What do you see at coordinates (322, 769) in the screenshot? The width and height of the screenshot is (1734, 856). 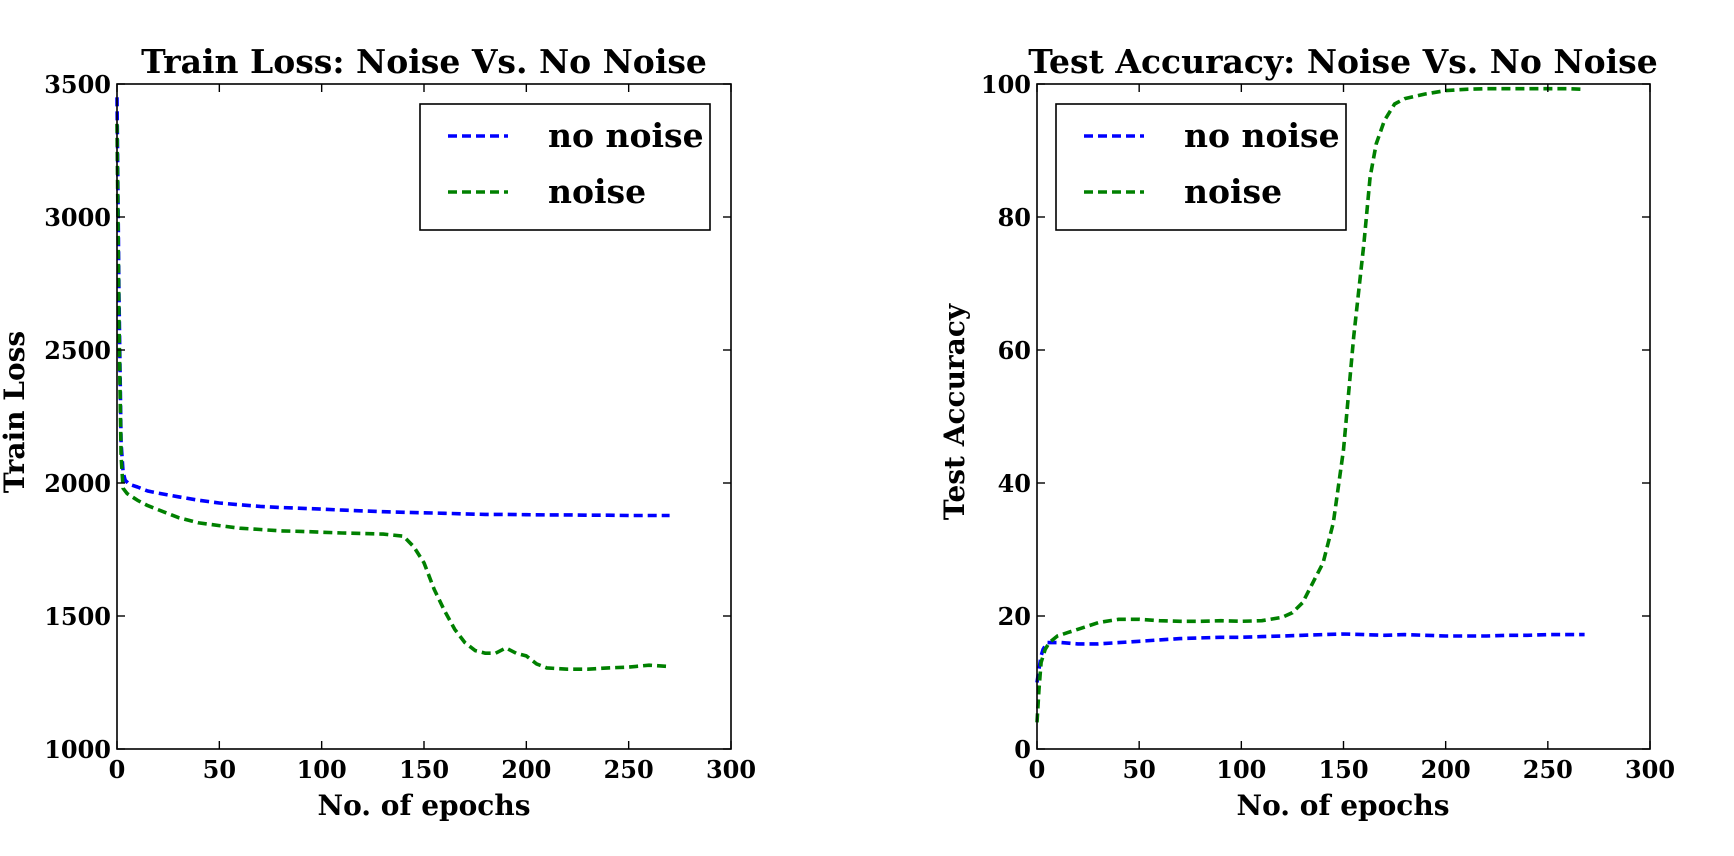 I see `train-loss-xtick-label: 100` at bounding box center [322, 769].